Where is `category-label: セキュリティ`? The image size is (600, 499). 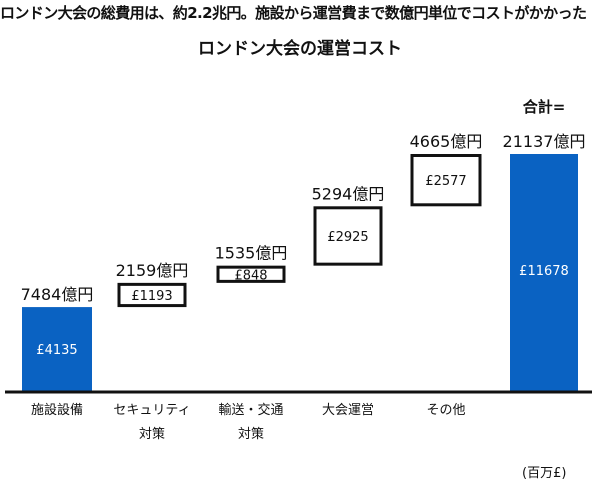
category-label: セキュリティ is located at coordinates (151, 410).